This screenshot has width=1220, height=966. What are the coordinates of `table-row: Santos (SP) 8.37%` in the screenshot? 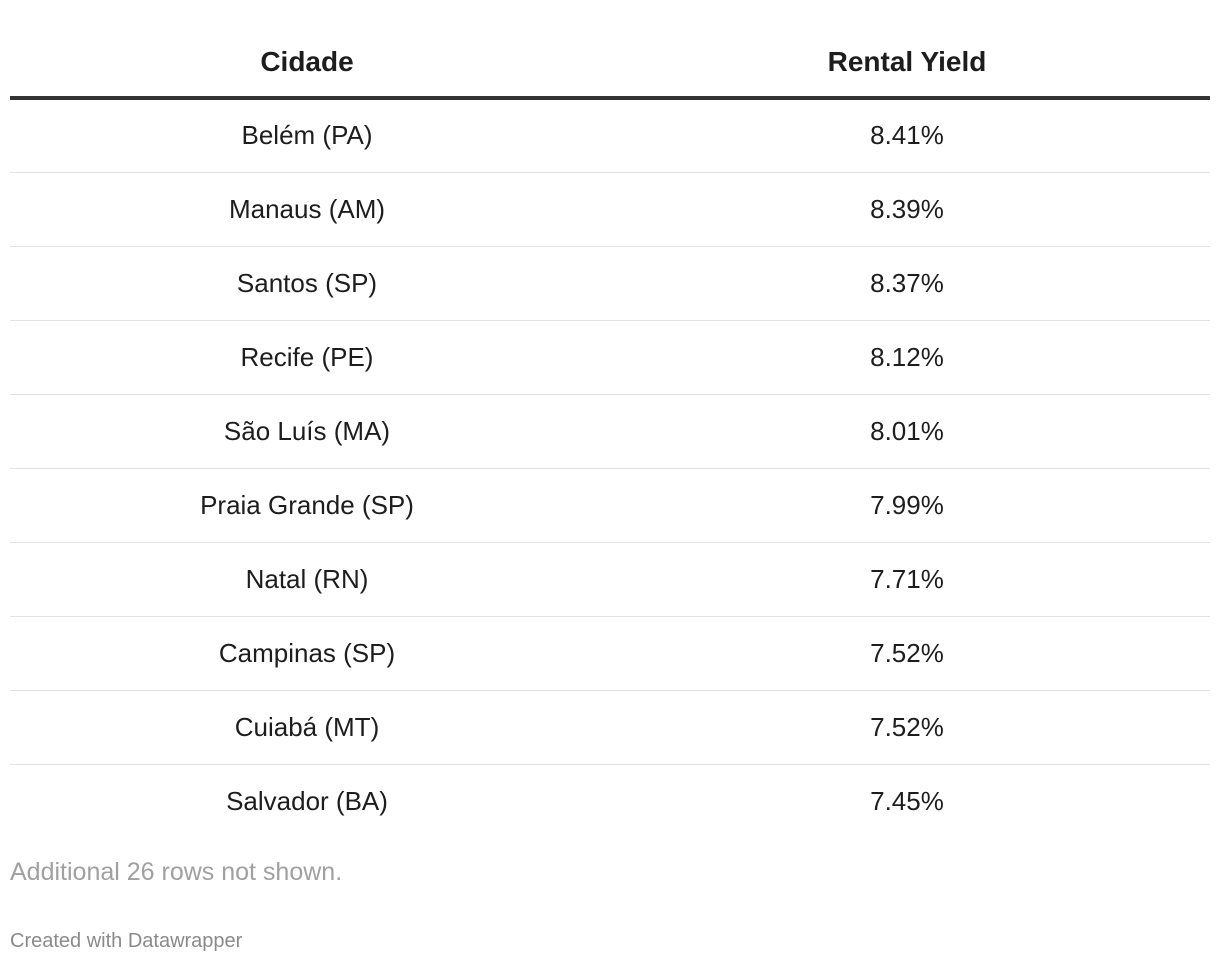 It's located at (610, 283).